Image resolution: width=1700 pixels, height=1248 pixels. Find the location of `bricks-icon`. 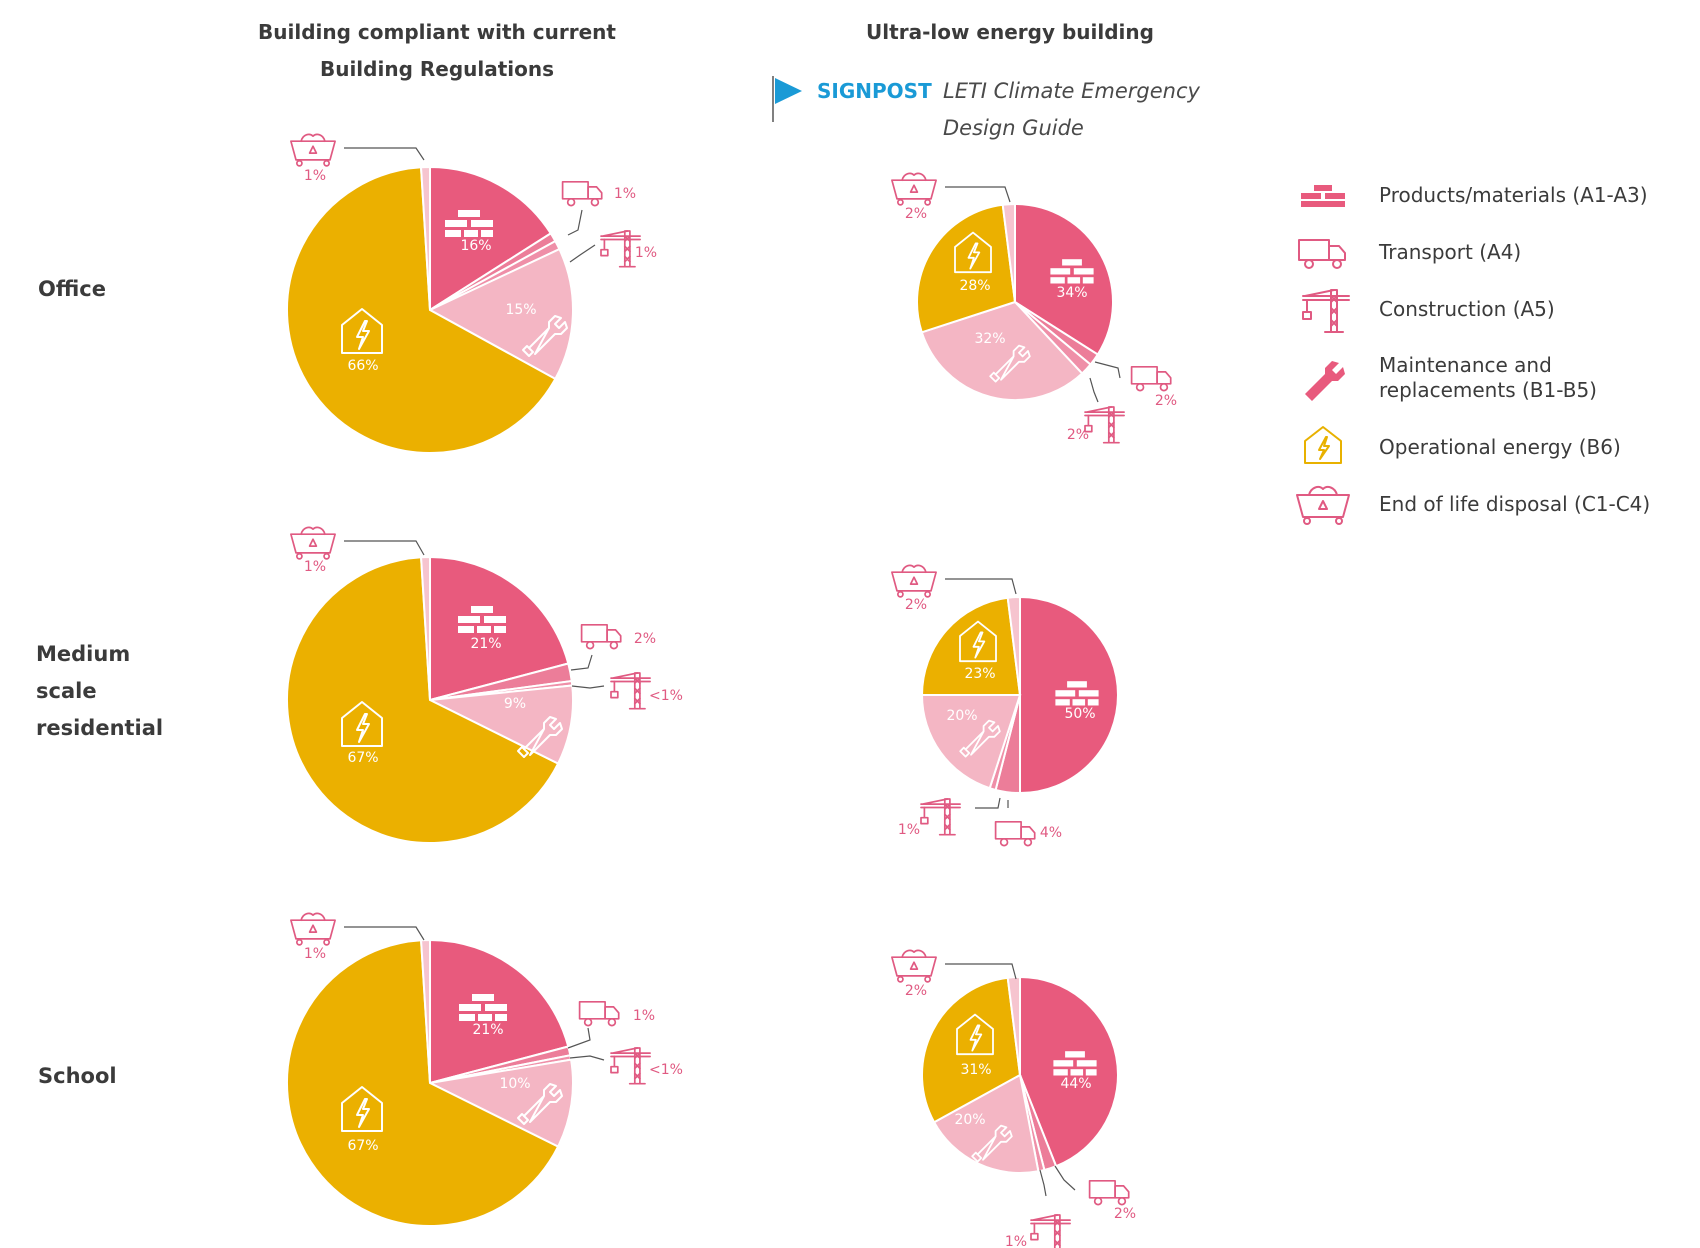

bricks-icon is located at coordinates (1323, 196).